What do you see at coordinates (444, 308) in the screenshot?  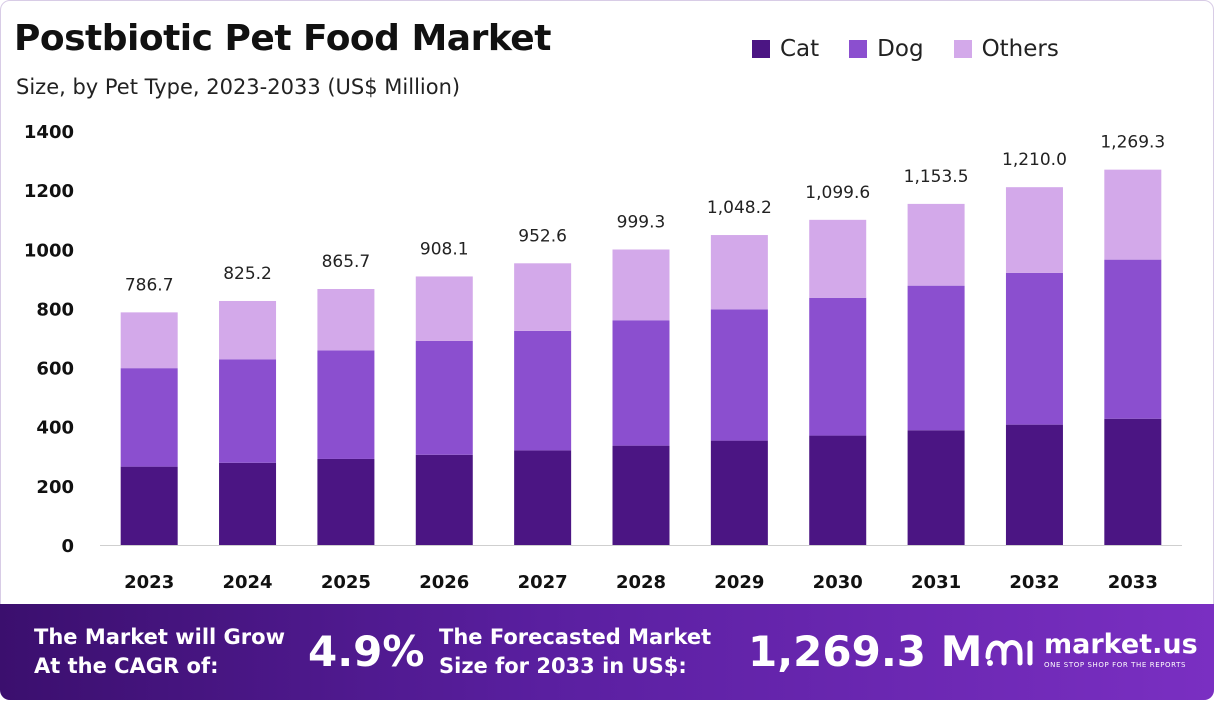 I see `bar-others-2026` at bounding box center [444, 308].